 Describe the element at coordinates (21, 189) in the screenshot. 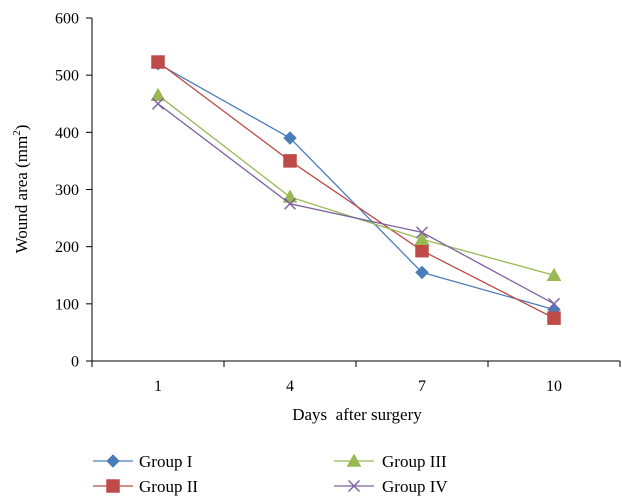

I see `y-axis-label: Wound area (mm2)` at that location.